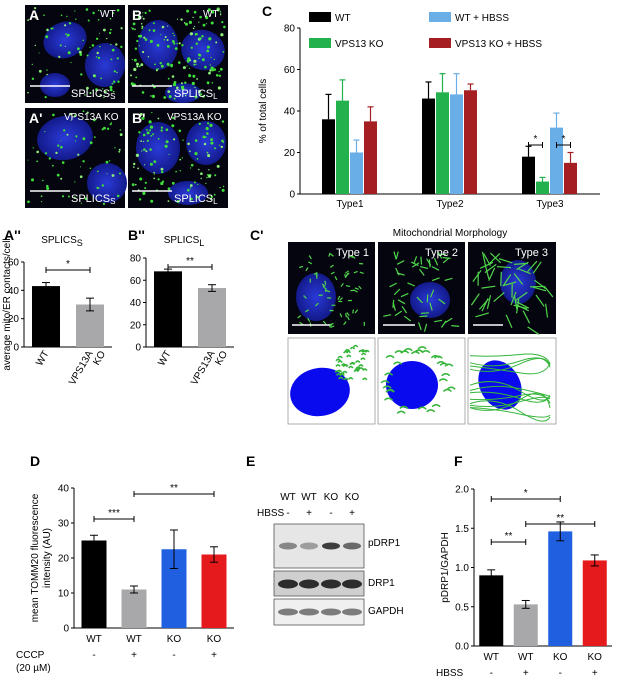  I want to click on blot-lane-2: WT, so click(309, 497).